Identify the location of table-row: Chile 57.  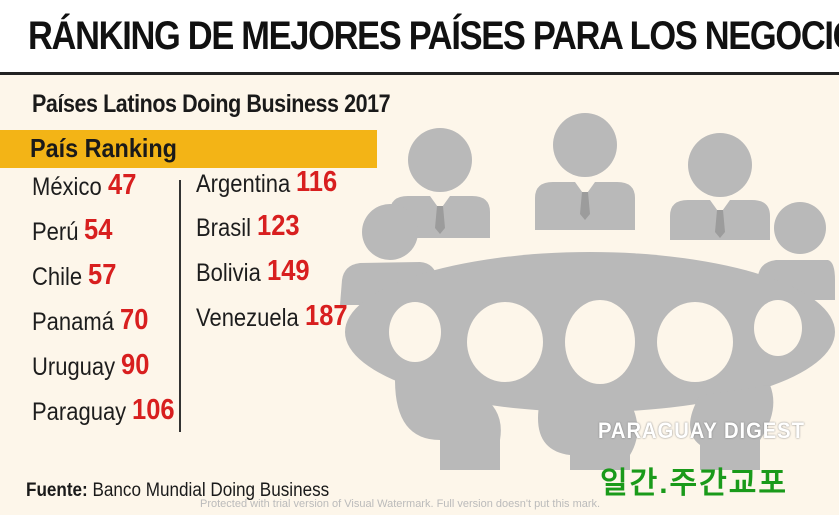
(74, 275).